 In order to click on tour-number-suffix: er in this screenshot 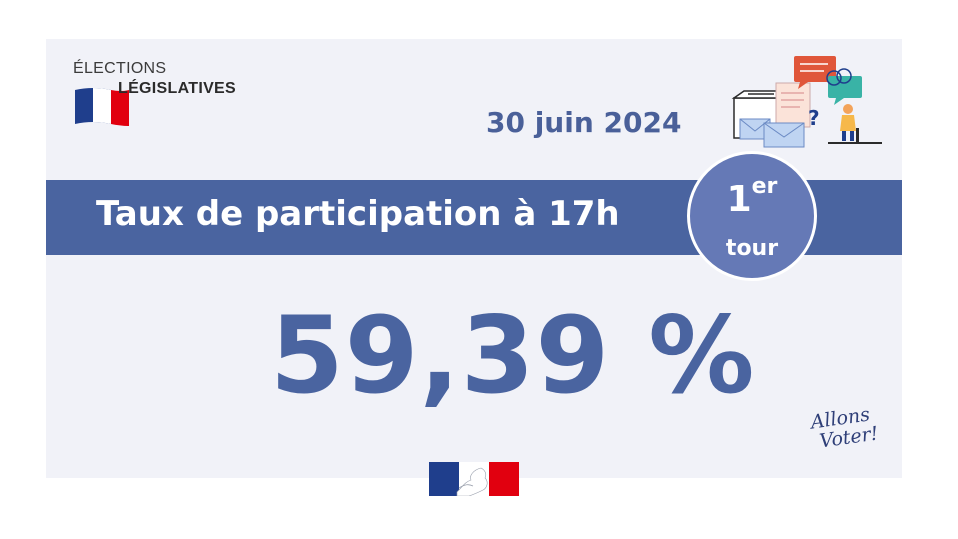, I will do `click(764, 186)`.